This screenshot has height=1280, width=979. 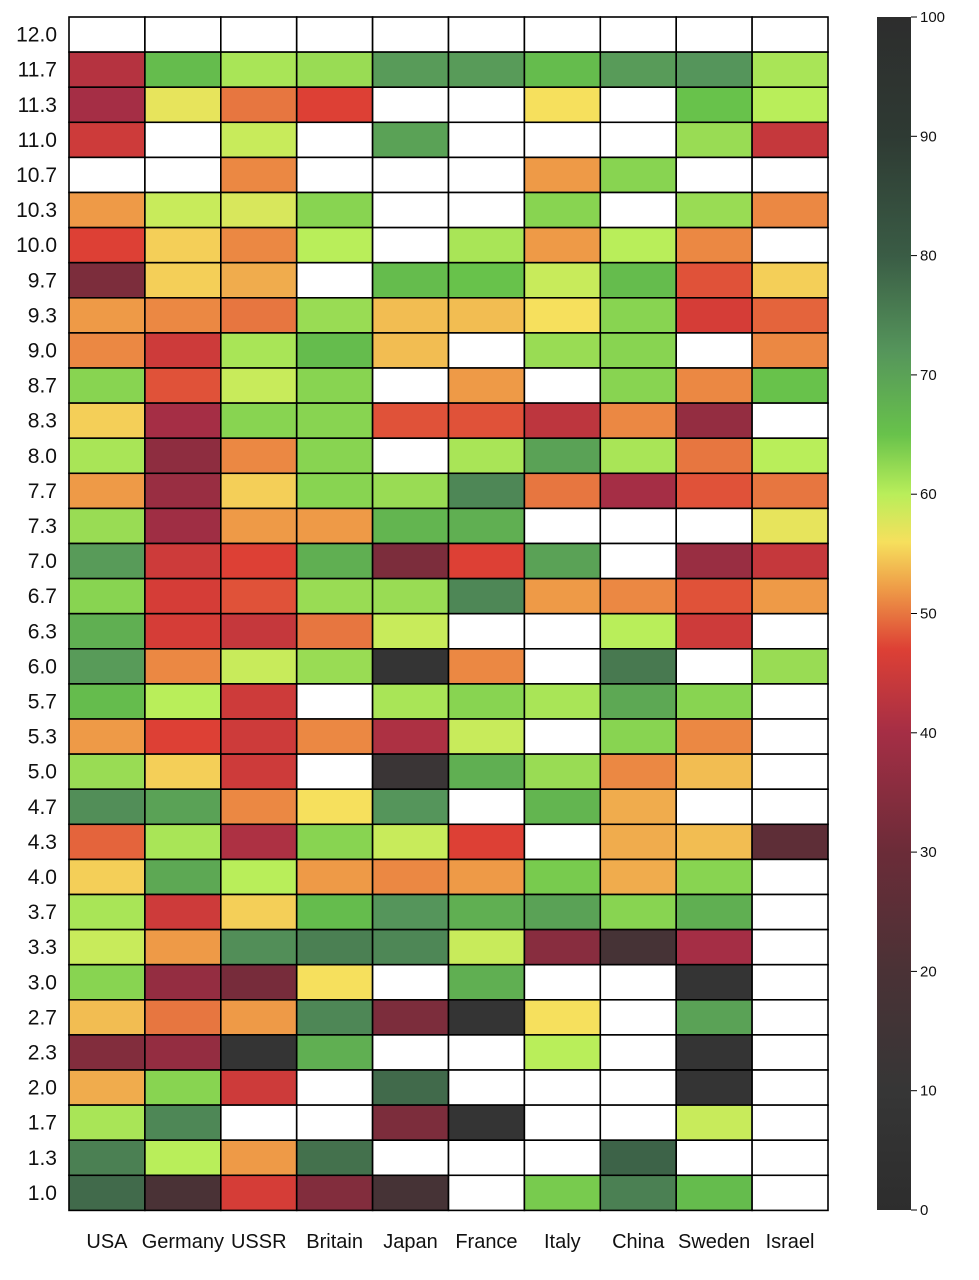 I want to click on y-tick-label: 9.0, so click(x=42, y=350).